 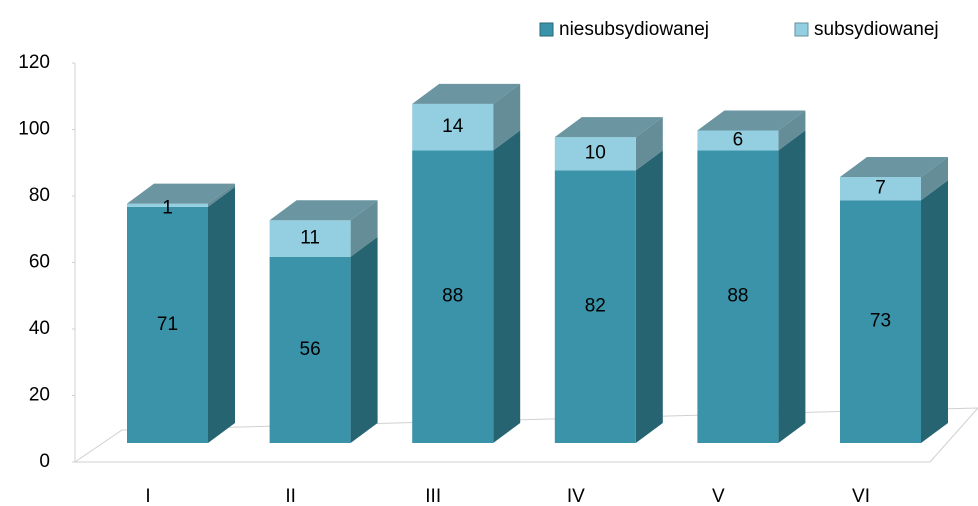 What do you see at coordinates (290, 496) in the screenshot?
I see `x-tick-label: II` at bounding box center [290, 496].